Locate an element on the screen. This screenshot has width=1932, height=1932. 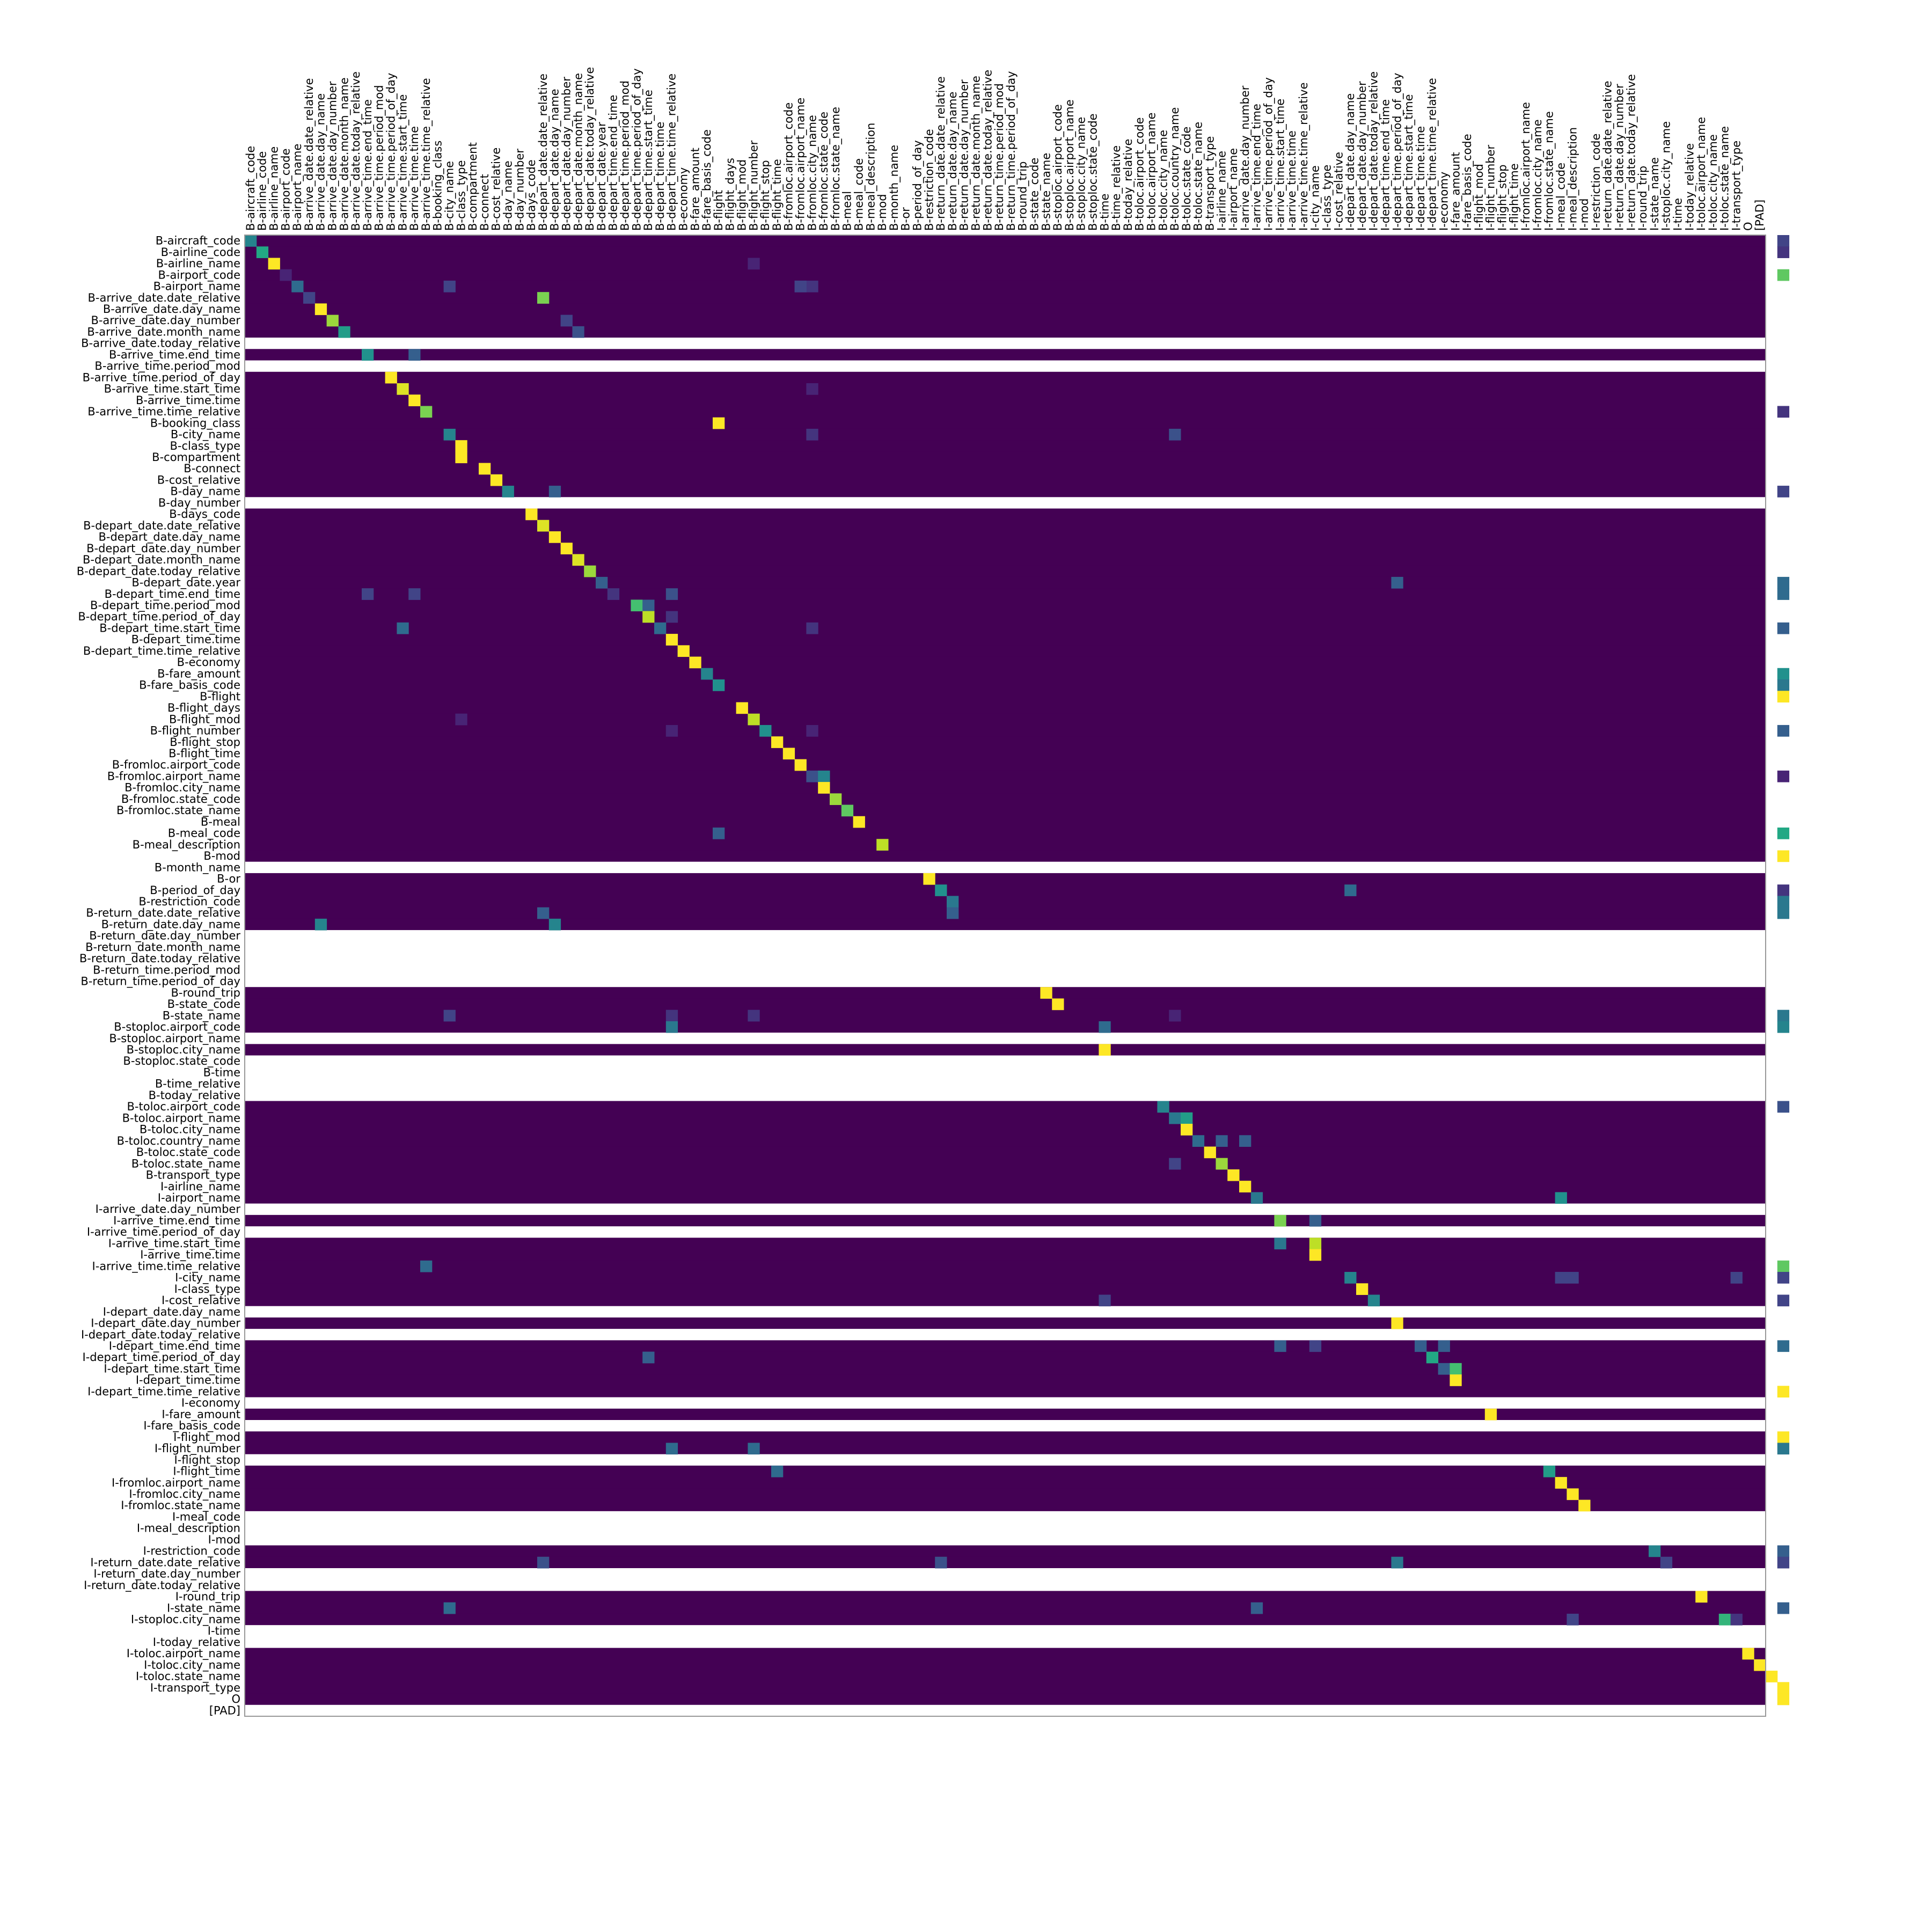
x-tick-label: B-day_number is located at coordinates (519, 190).